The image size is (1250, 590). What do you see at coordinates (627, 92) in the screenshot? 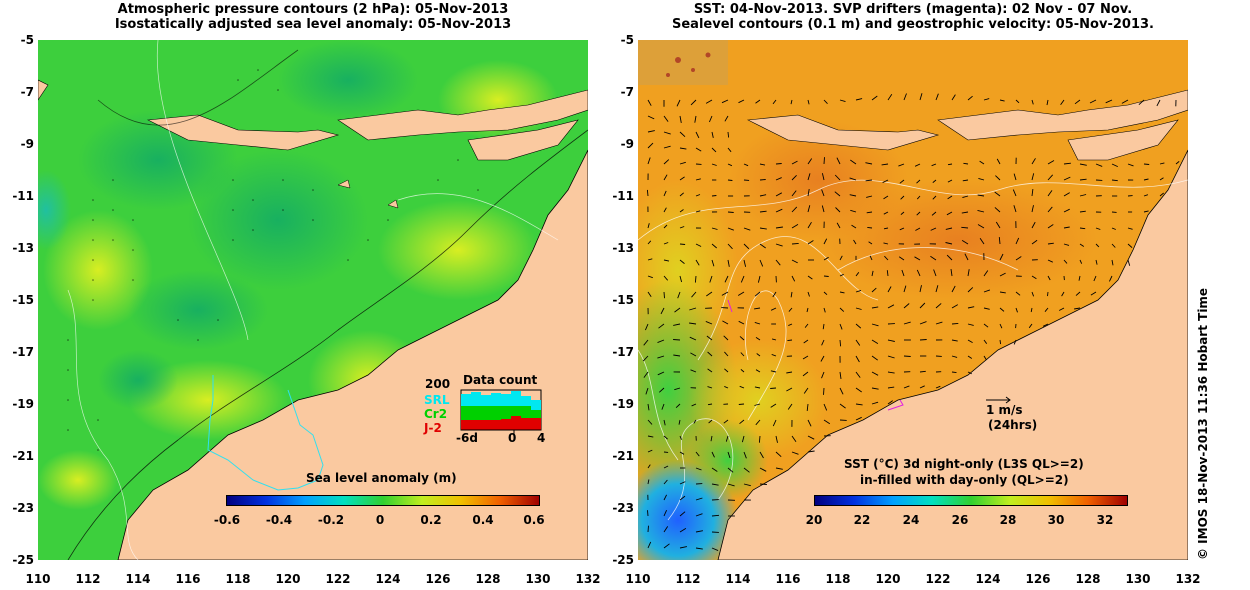
I see `lat-tick: -7` at bounding box center [627, 92].